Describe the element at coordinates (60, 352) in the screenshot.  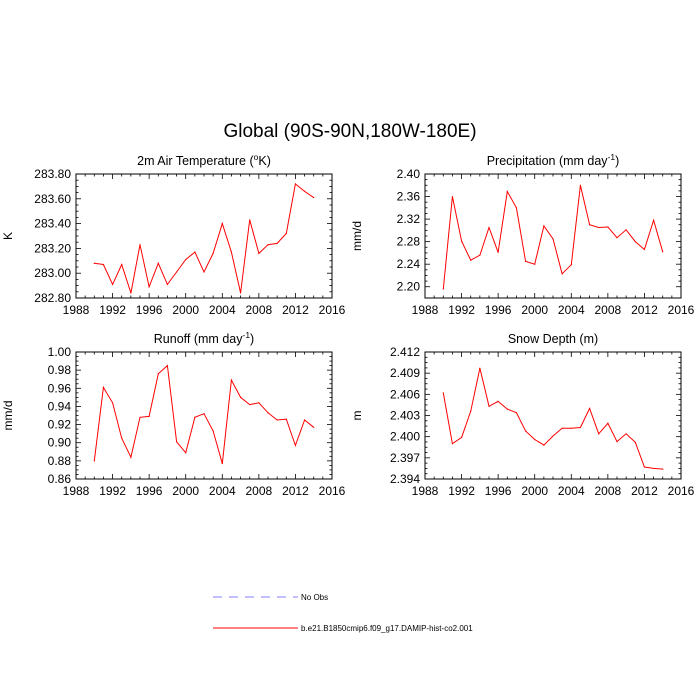
I see `y-tick-label: 1.00` at that location.